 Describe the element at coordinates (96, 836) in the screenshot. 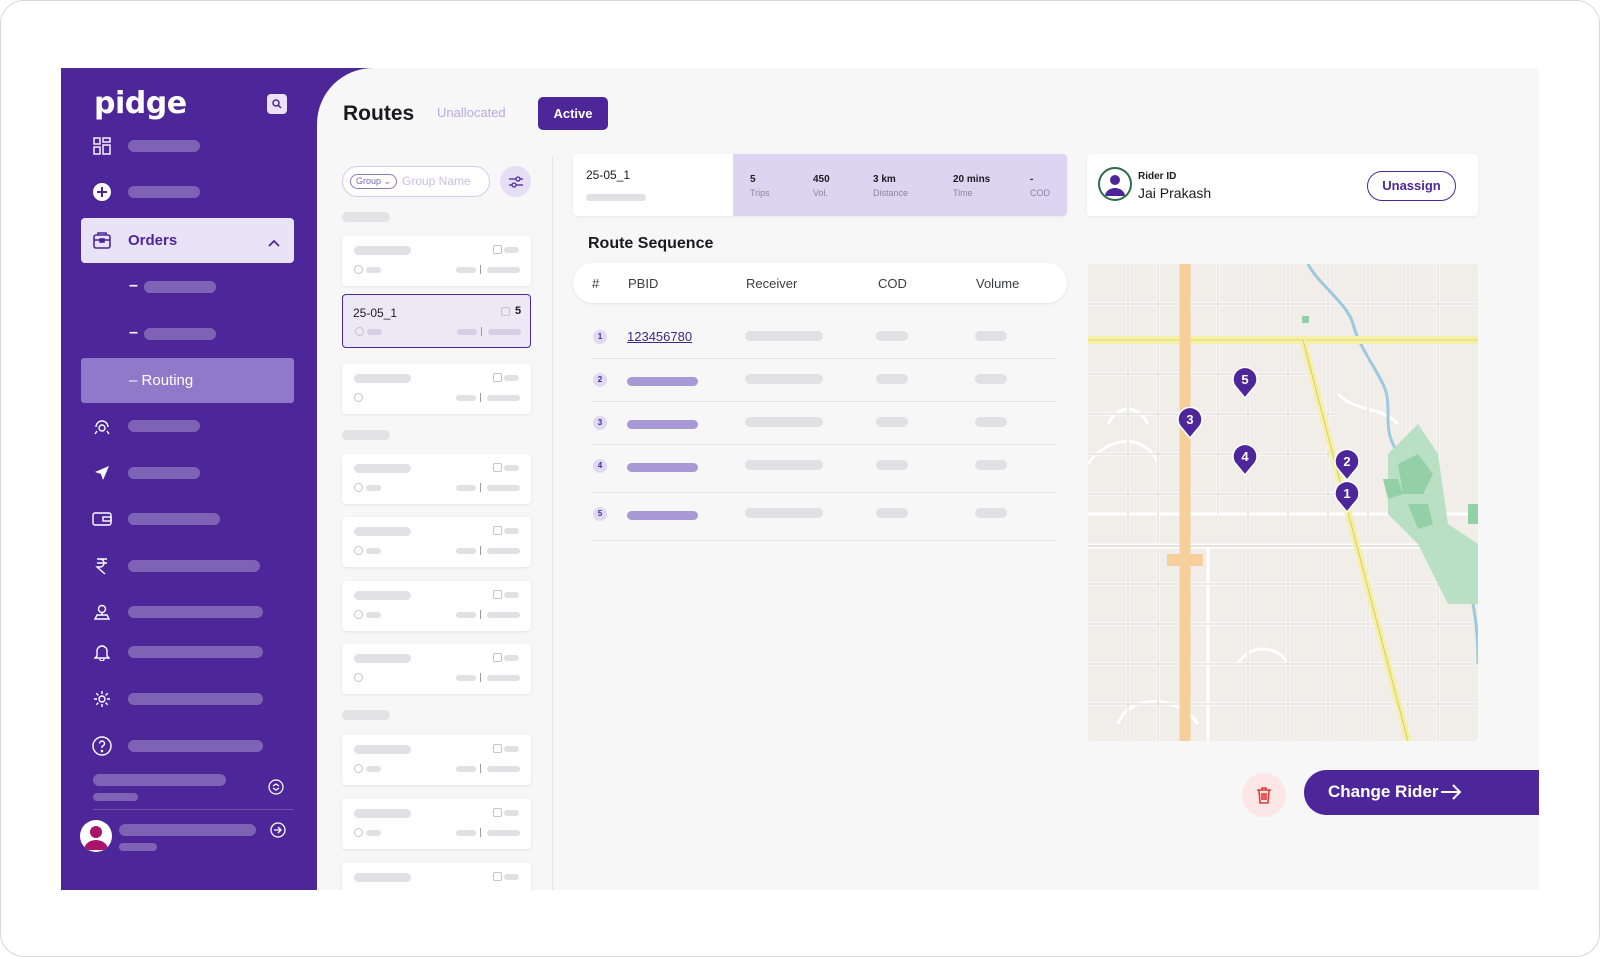

I see `avatar` at that location.